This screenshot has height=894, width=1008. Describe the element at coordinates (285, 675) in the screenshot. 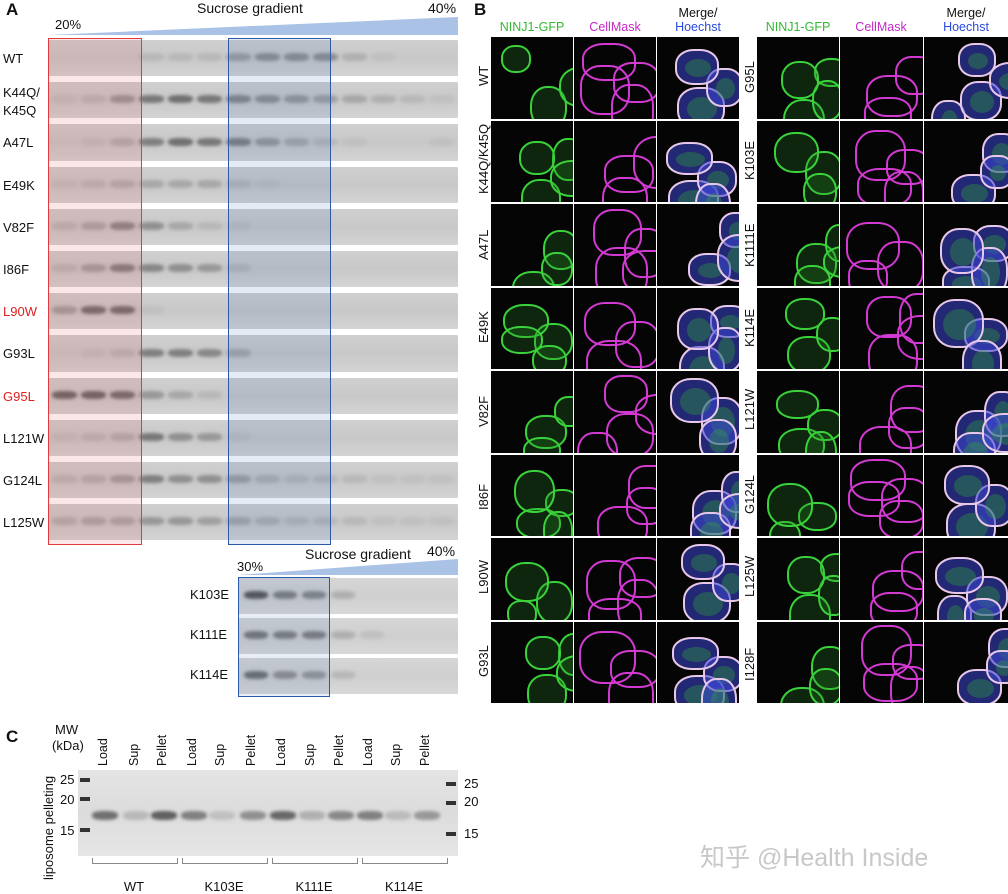

I see `sub-gel-band` at that location.